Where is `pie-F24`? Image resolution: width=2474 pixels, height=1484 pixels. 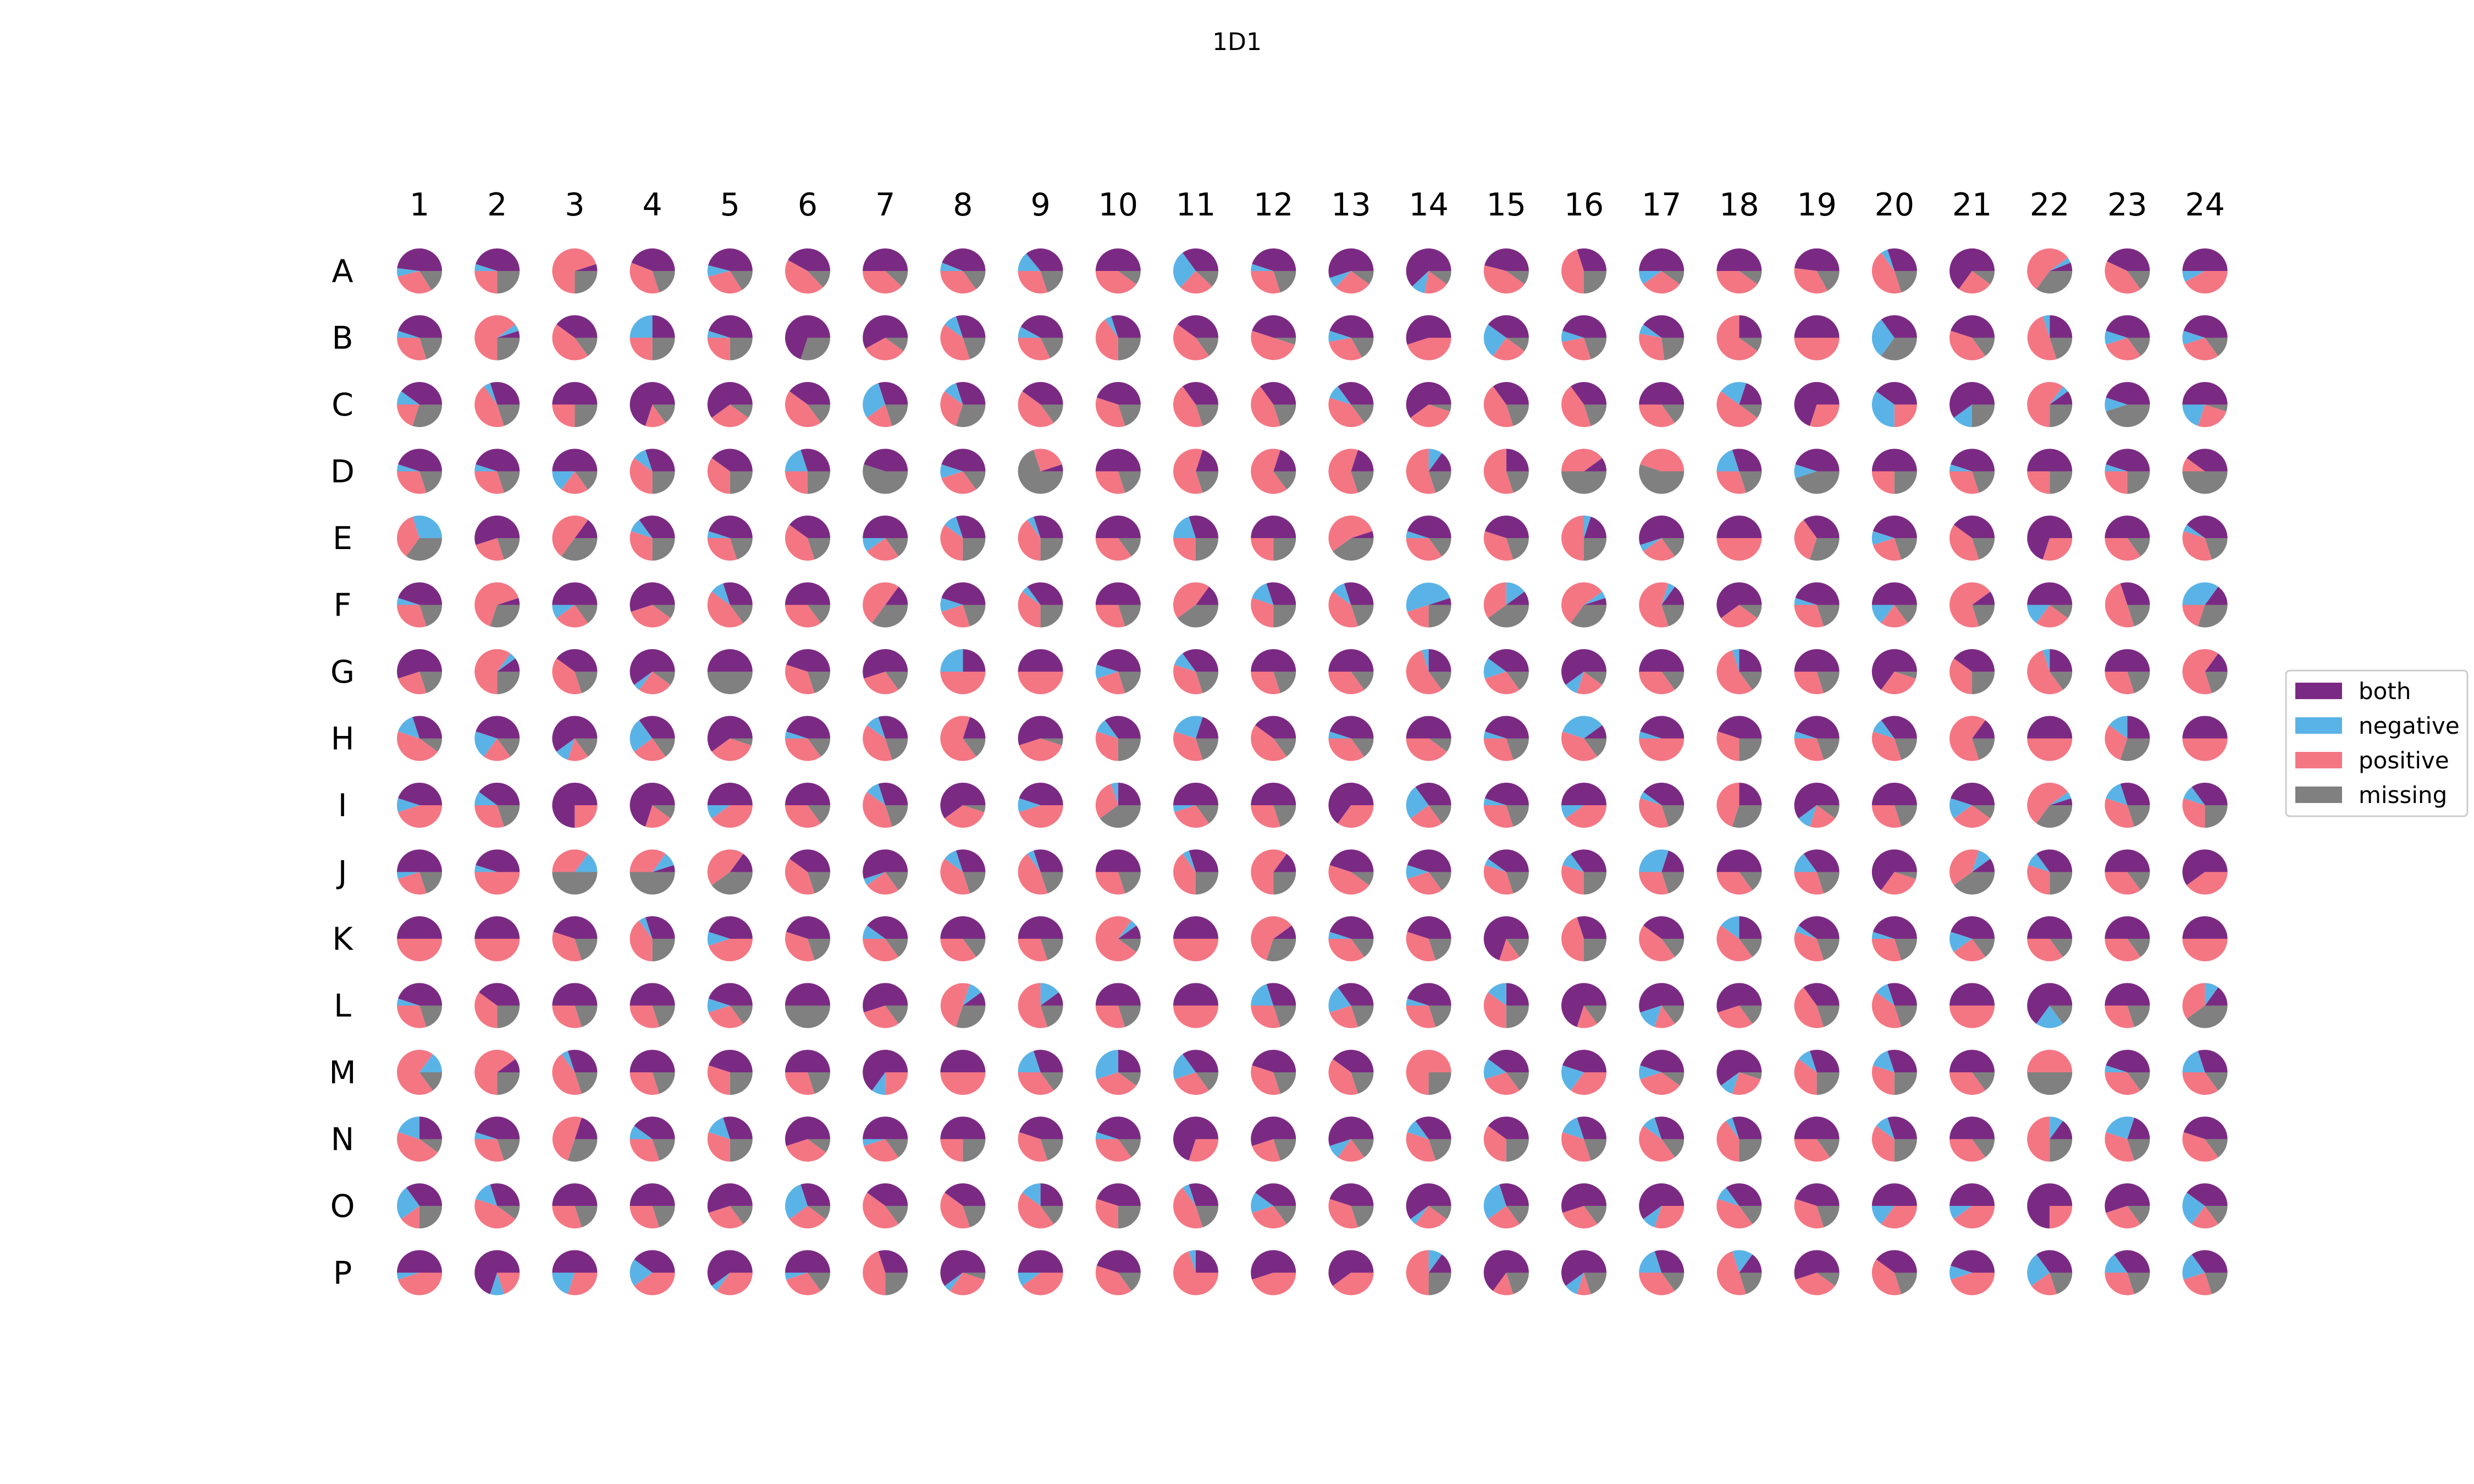 pie-F24 is located at coordinates (2205, 605).